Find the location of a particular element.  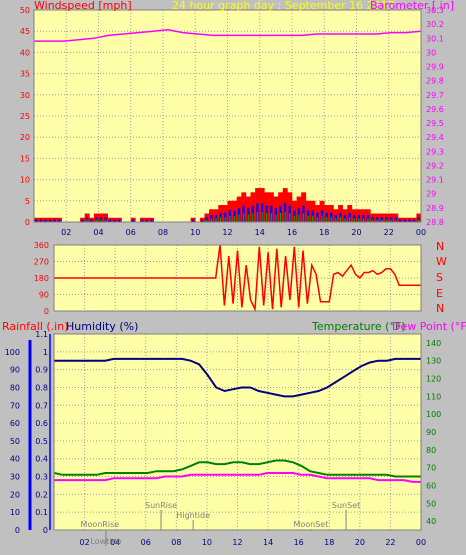

plot1-left-tick: 35 is located at coordinates (25, 74).